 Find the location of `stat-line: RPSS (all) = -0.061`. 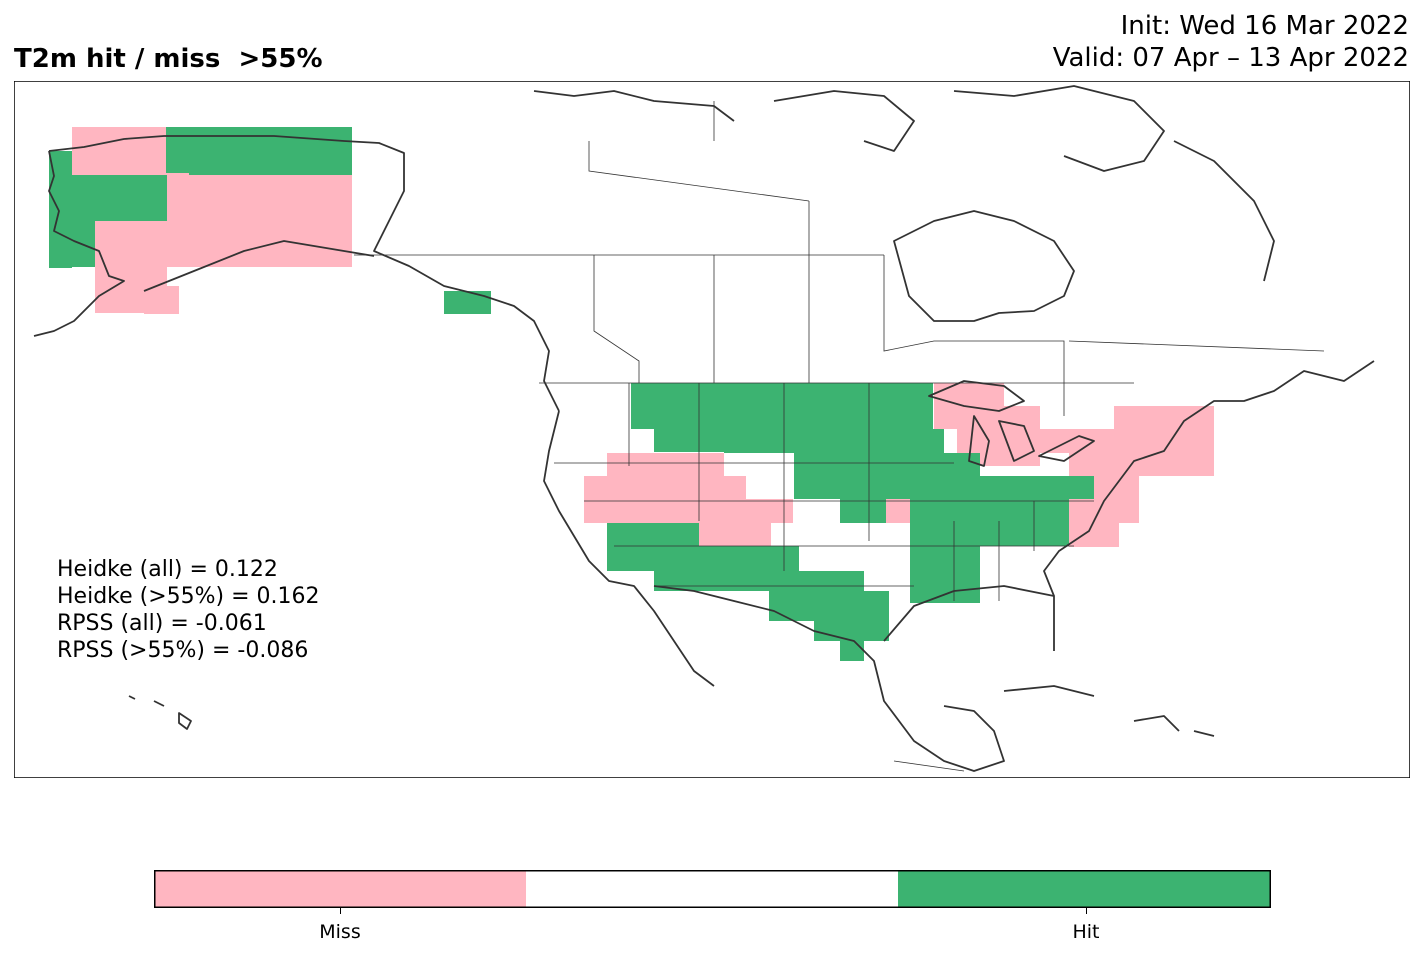

stat-line: RPSS (all) = -0.061 is located at coordinates (162, 623).